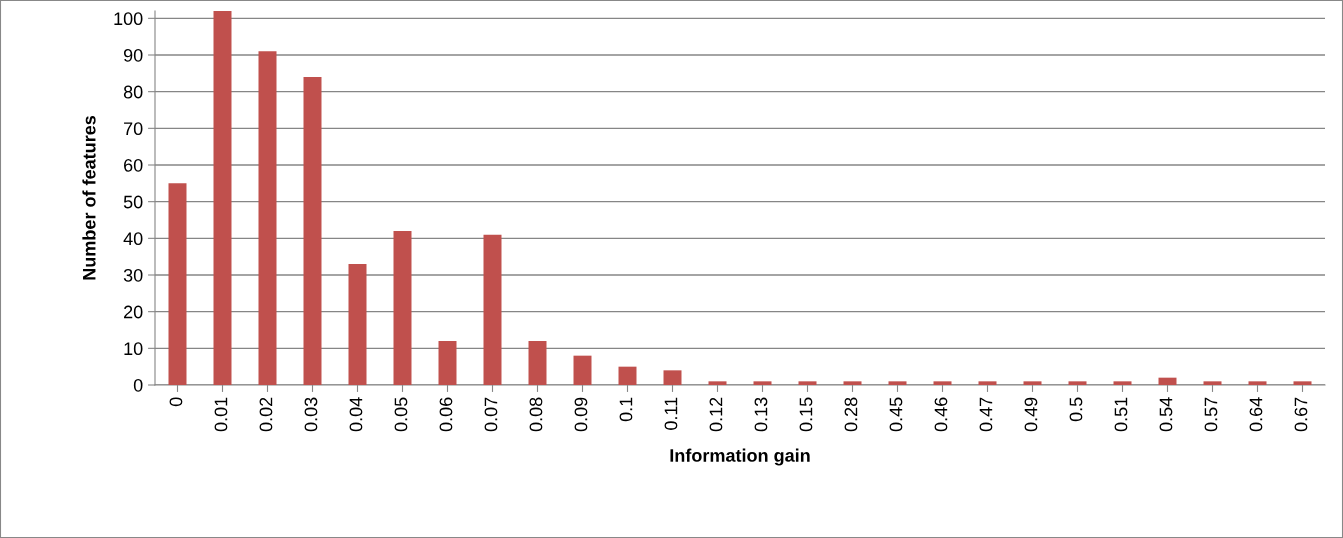 This screenshot has width=1343, height=538. What do you see at coordinates (716, 414) in the screenshot?
I see `x-tick-label: 0.12` at bounding box center [716, 414].